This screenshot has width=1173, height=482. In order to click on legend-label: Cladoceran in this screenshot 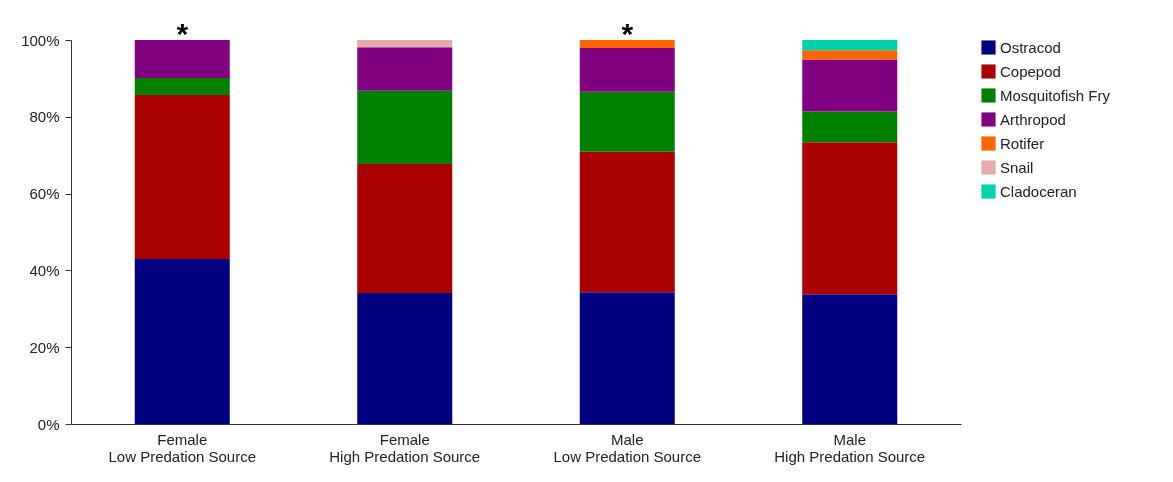, I will do `click(1038, 191)`.